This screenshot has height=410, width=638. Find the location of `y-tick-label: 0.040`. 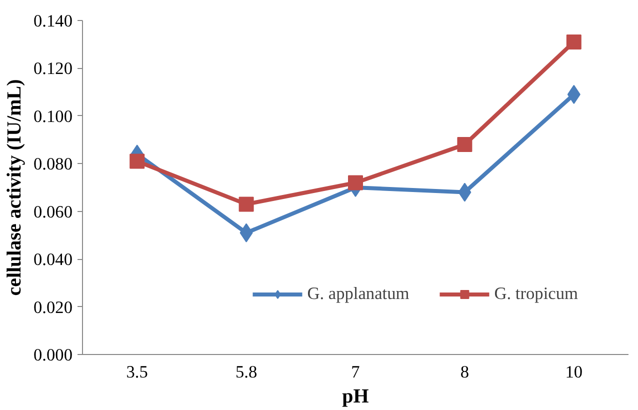

y-tick-label: 0.040 is located at coordinates (53, 260).